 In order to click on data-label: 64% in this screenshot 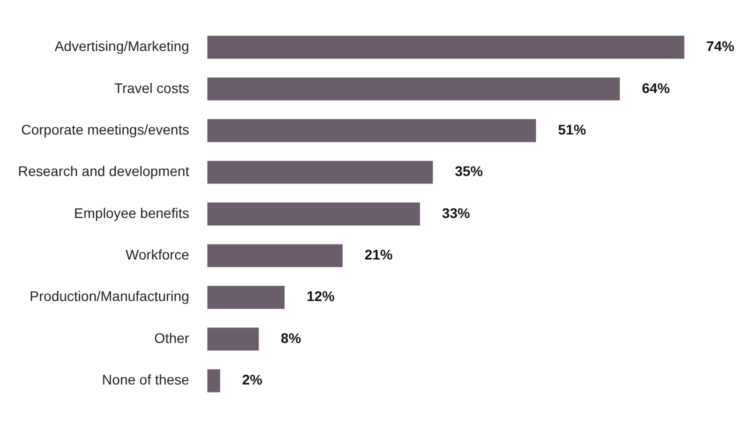, I will do `click(656, 88)`.